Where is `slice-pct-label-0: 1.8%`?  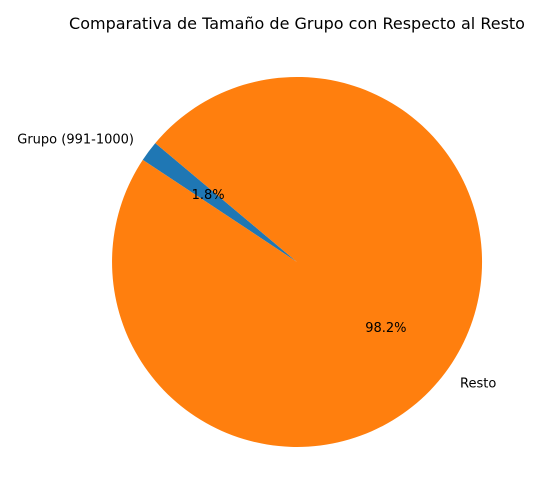
slice-pct-label-0: 1.8% is located at coordinates (208, 195).